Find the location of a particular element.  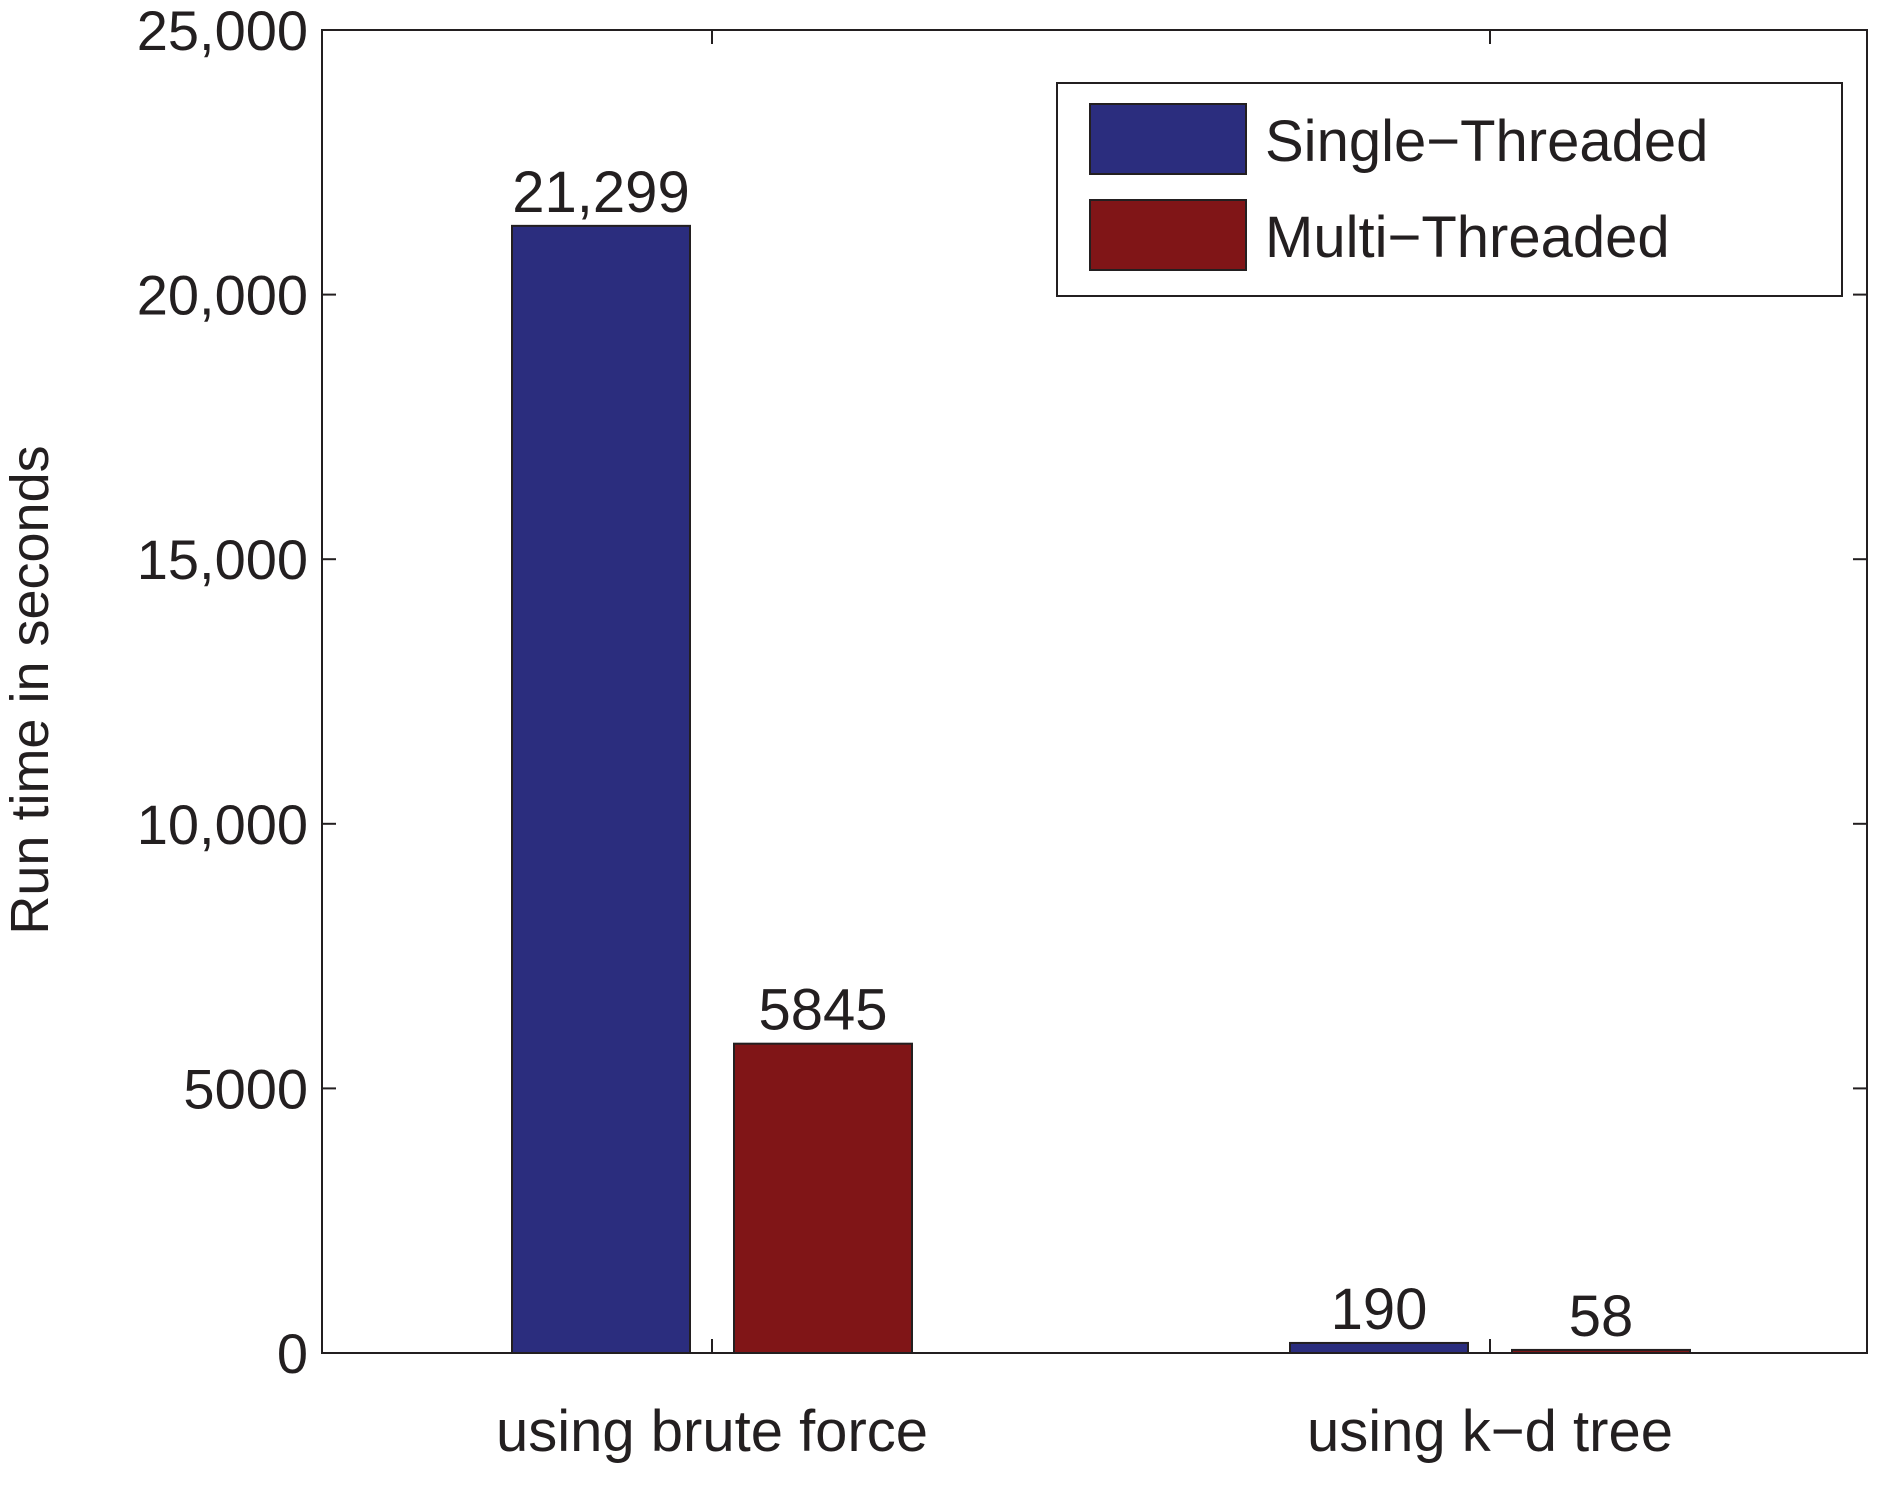

x-category-label: using brute force is located at coordinates (712, 1431).